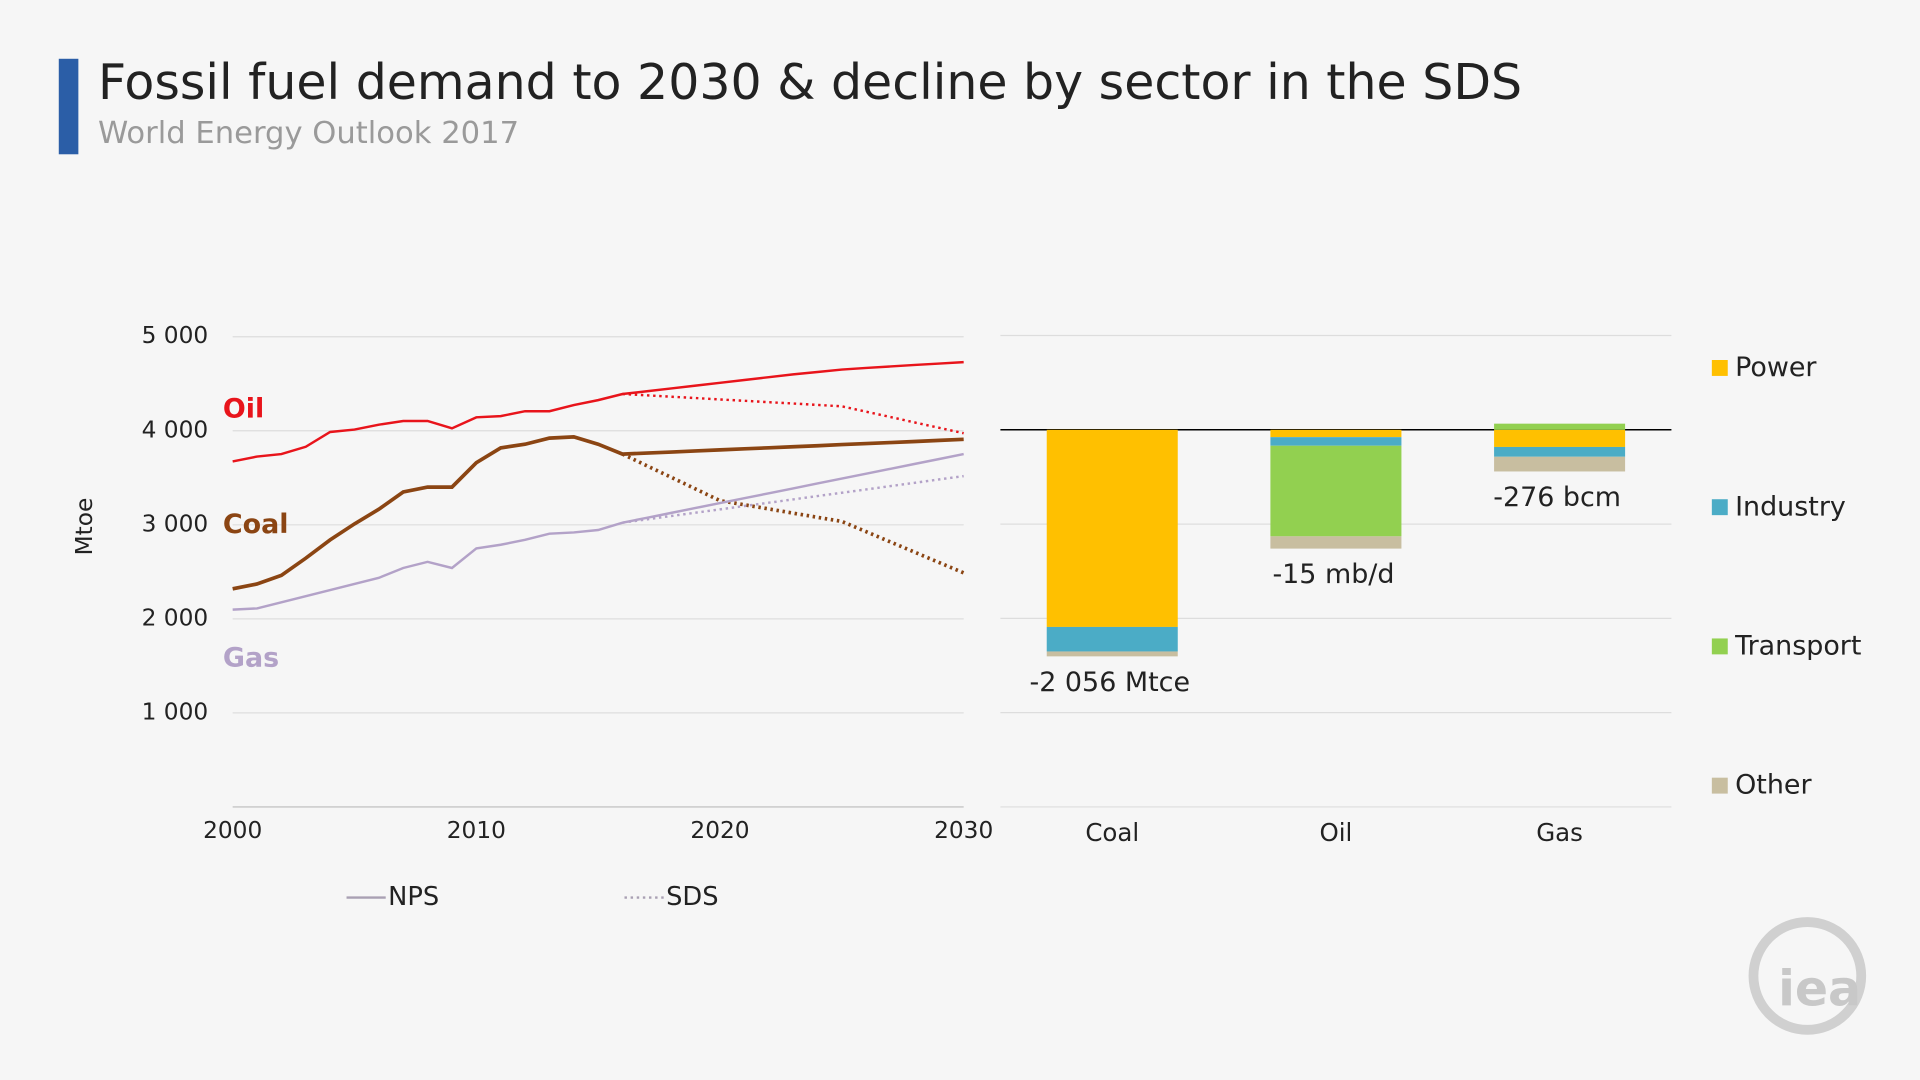  Describe the element at coordinates (232, 830) in the screenshot. I see `x-tick-label: 2000` at that location.